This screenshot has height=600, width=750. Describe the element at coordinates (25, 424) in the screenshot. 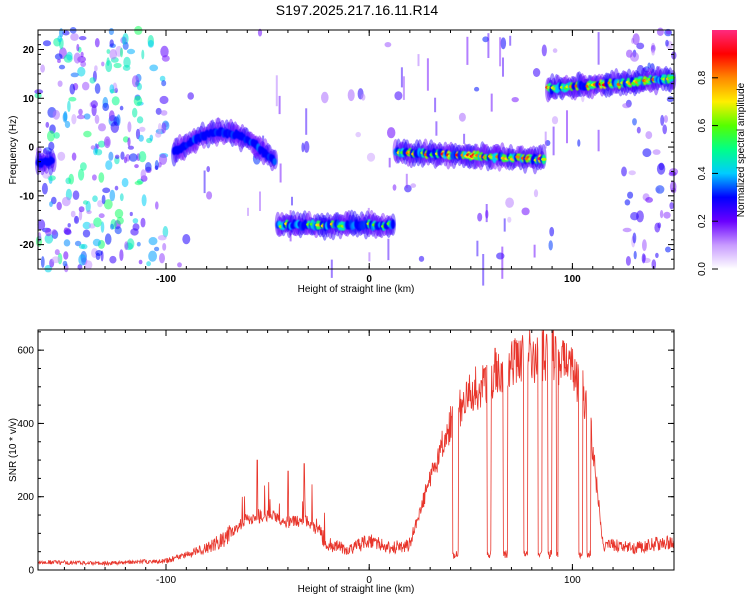

I see `y-tick-label: 400` at that location.